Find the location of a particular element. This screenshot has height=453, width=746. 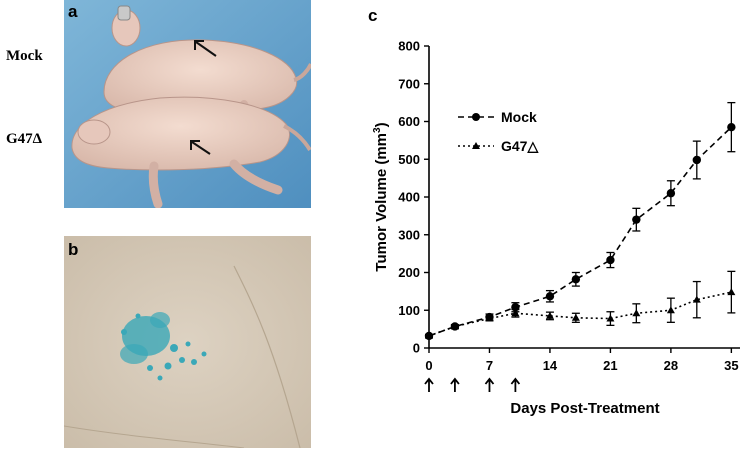

y-tick-label: 800 is located at coordinates (409, 46).